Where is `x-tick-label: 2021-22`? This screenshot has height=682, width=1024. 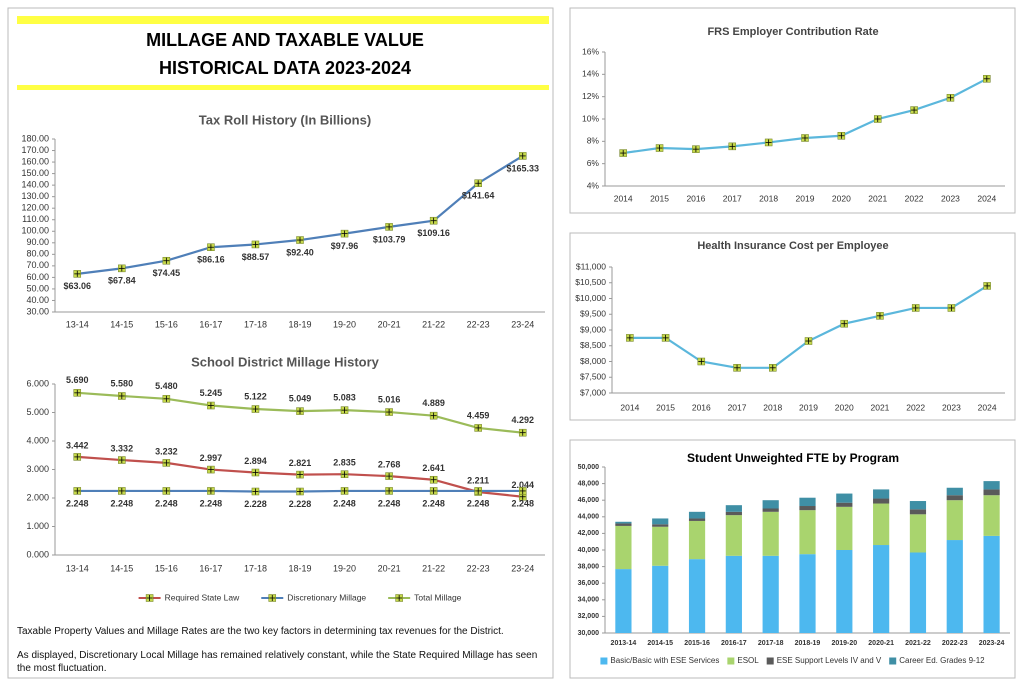 x-tick-label: 2021-22 is located at coordinates (918, 643).